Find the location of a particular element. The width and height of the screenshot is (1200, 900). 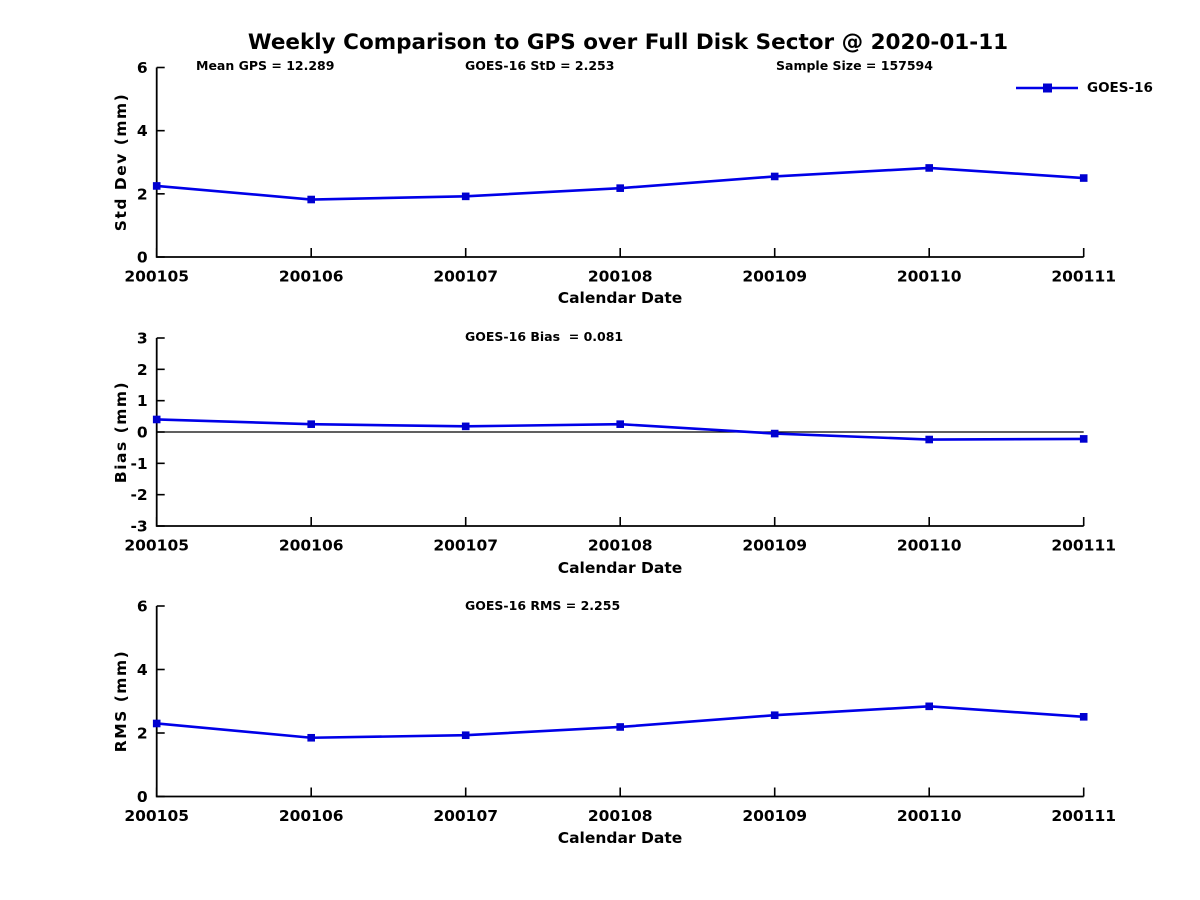

y-tick-label: -2 is located at coordinates (138, 495).